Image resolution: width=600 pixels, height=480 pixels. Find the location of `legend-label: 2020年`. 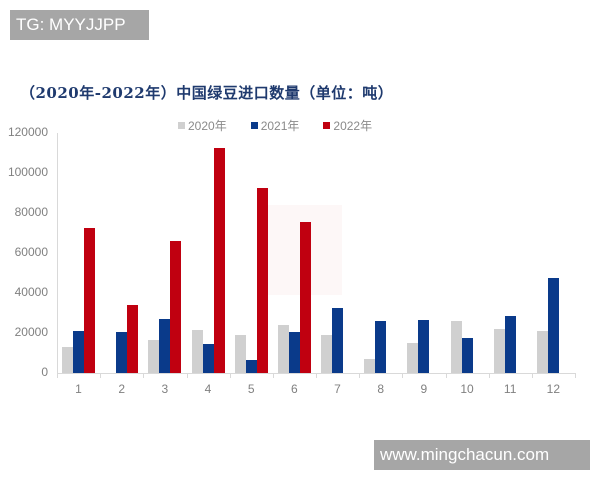

legend-label: 2020年 is located at coordinates (207, 126).